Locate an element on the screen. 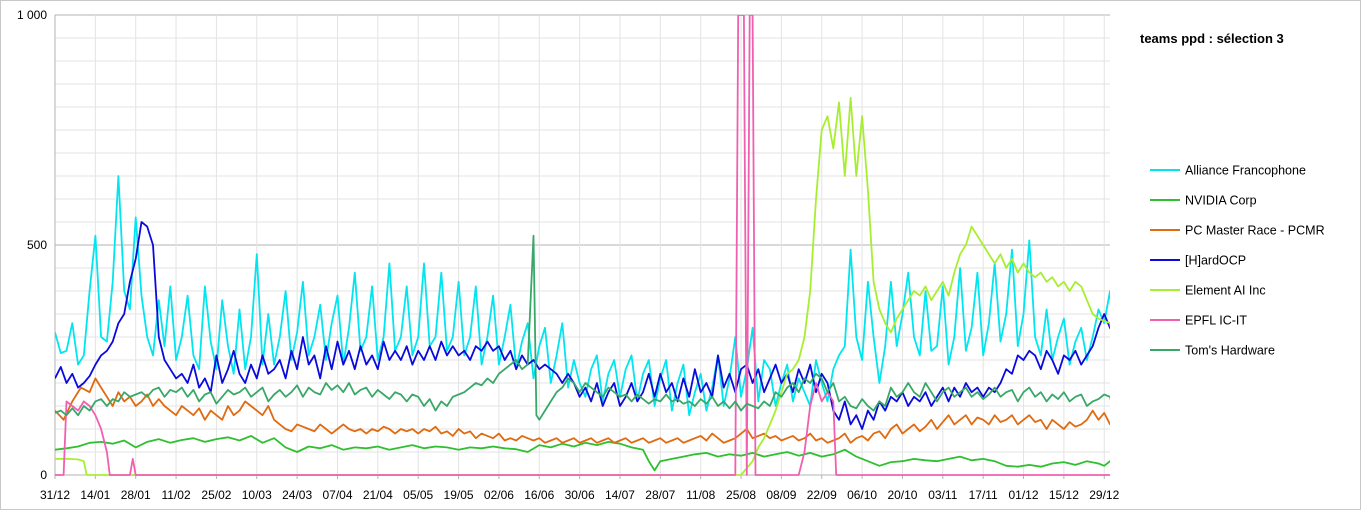 Image resolution: width=1361 pixels, height=510 pixels. x-tick-label: 14/01 is located at coordinates (95, 495).